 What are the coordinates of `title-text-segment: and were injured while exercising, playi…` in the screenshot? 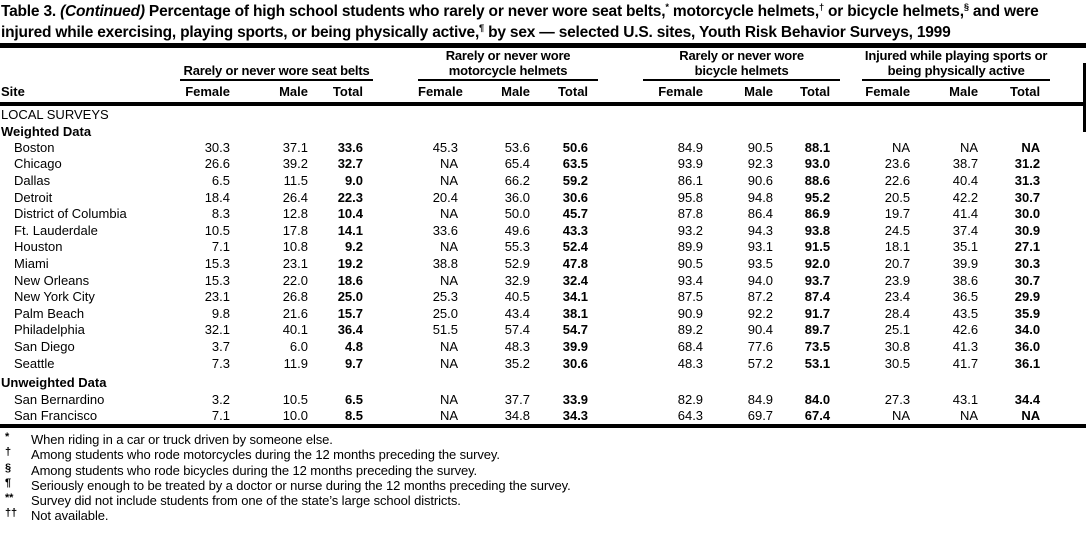 It's located at (520, 22).